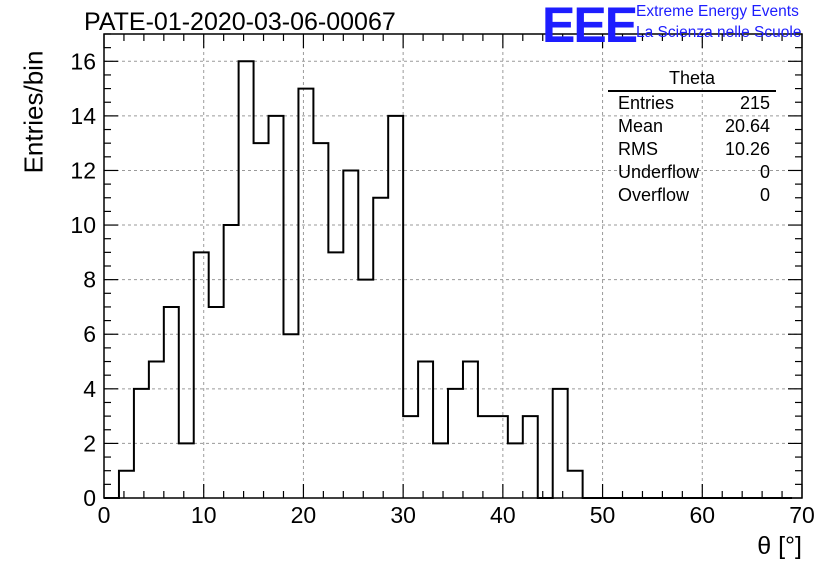 Image resolution: width=836 pixels, height=572 pixels. What do you see at coordinates (747, 149) in the screenshot?
I see `stats-value: 10.26` at bounding box center [747, 149].